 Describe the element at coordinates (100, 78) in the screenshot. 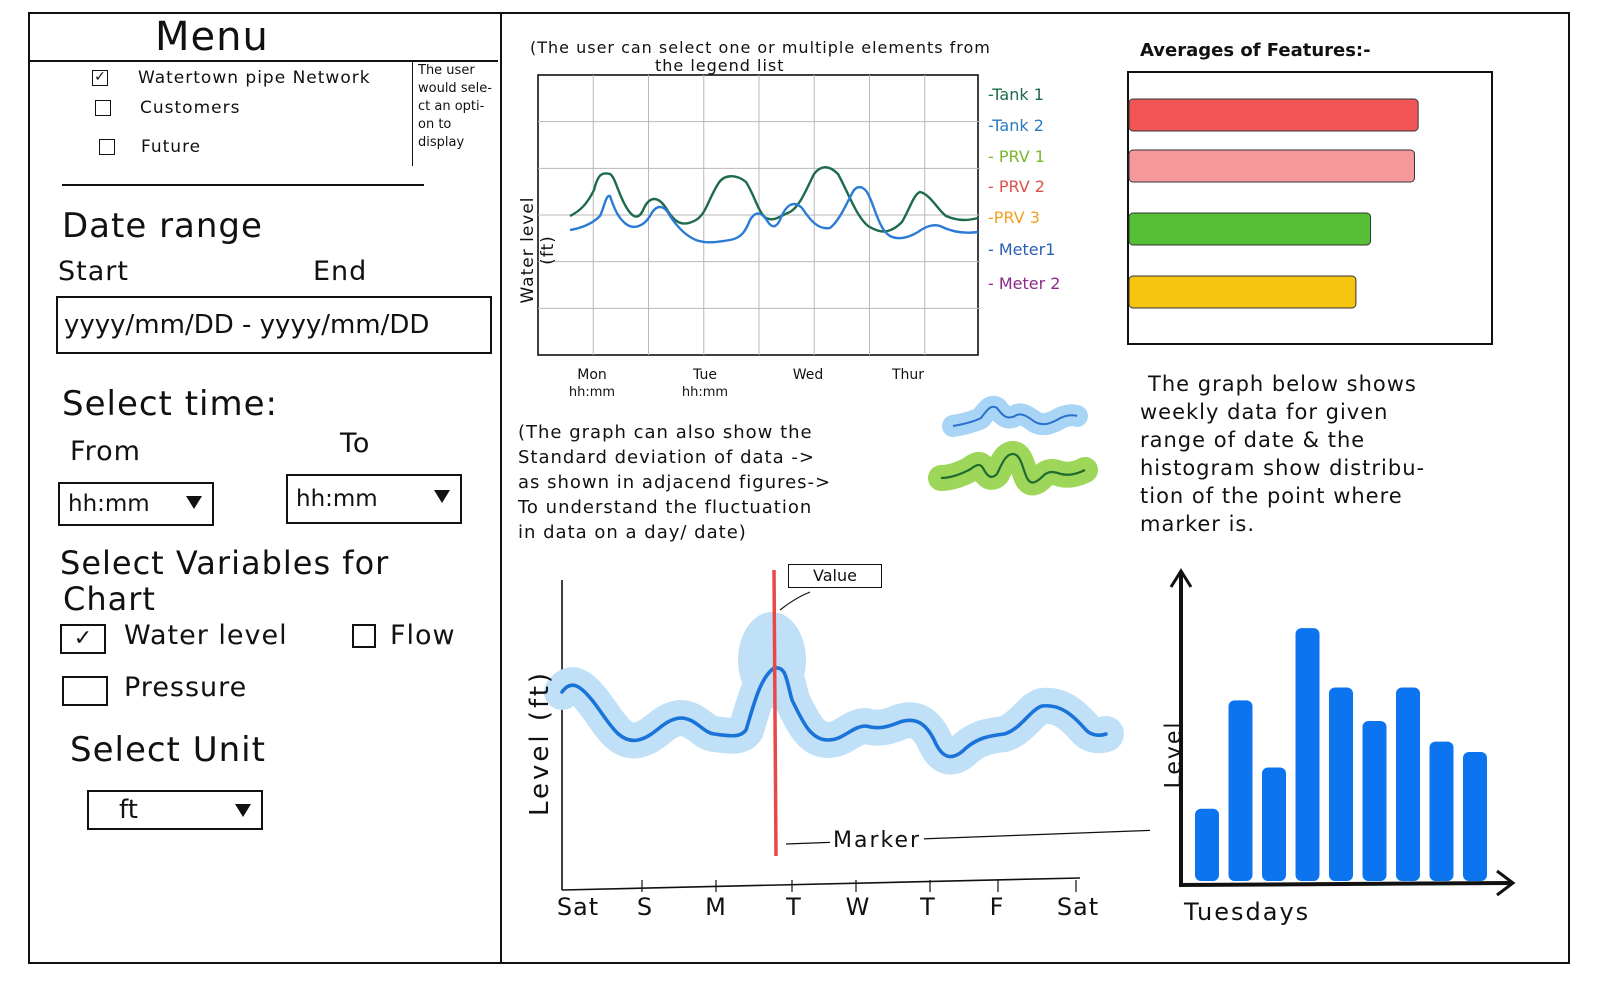

I see `checkbox-network: ✓` at that location.